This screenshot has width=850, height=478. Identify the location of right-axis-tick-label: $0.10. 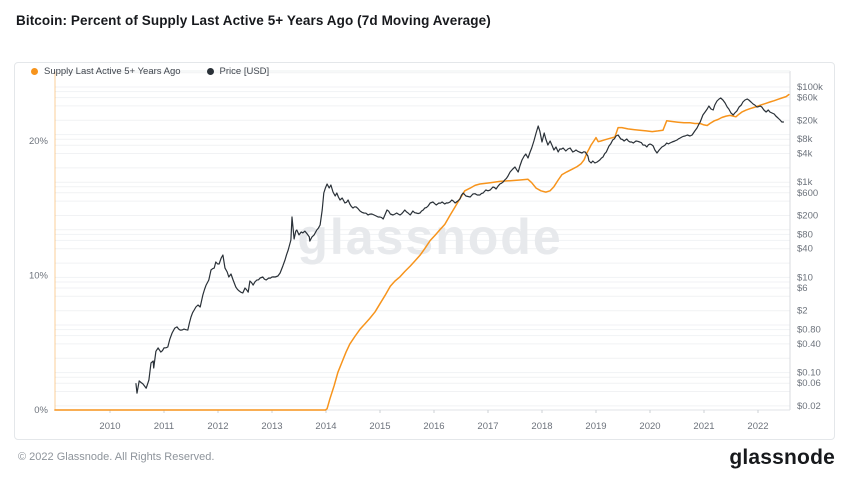
(809, 373).